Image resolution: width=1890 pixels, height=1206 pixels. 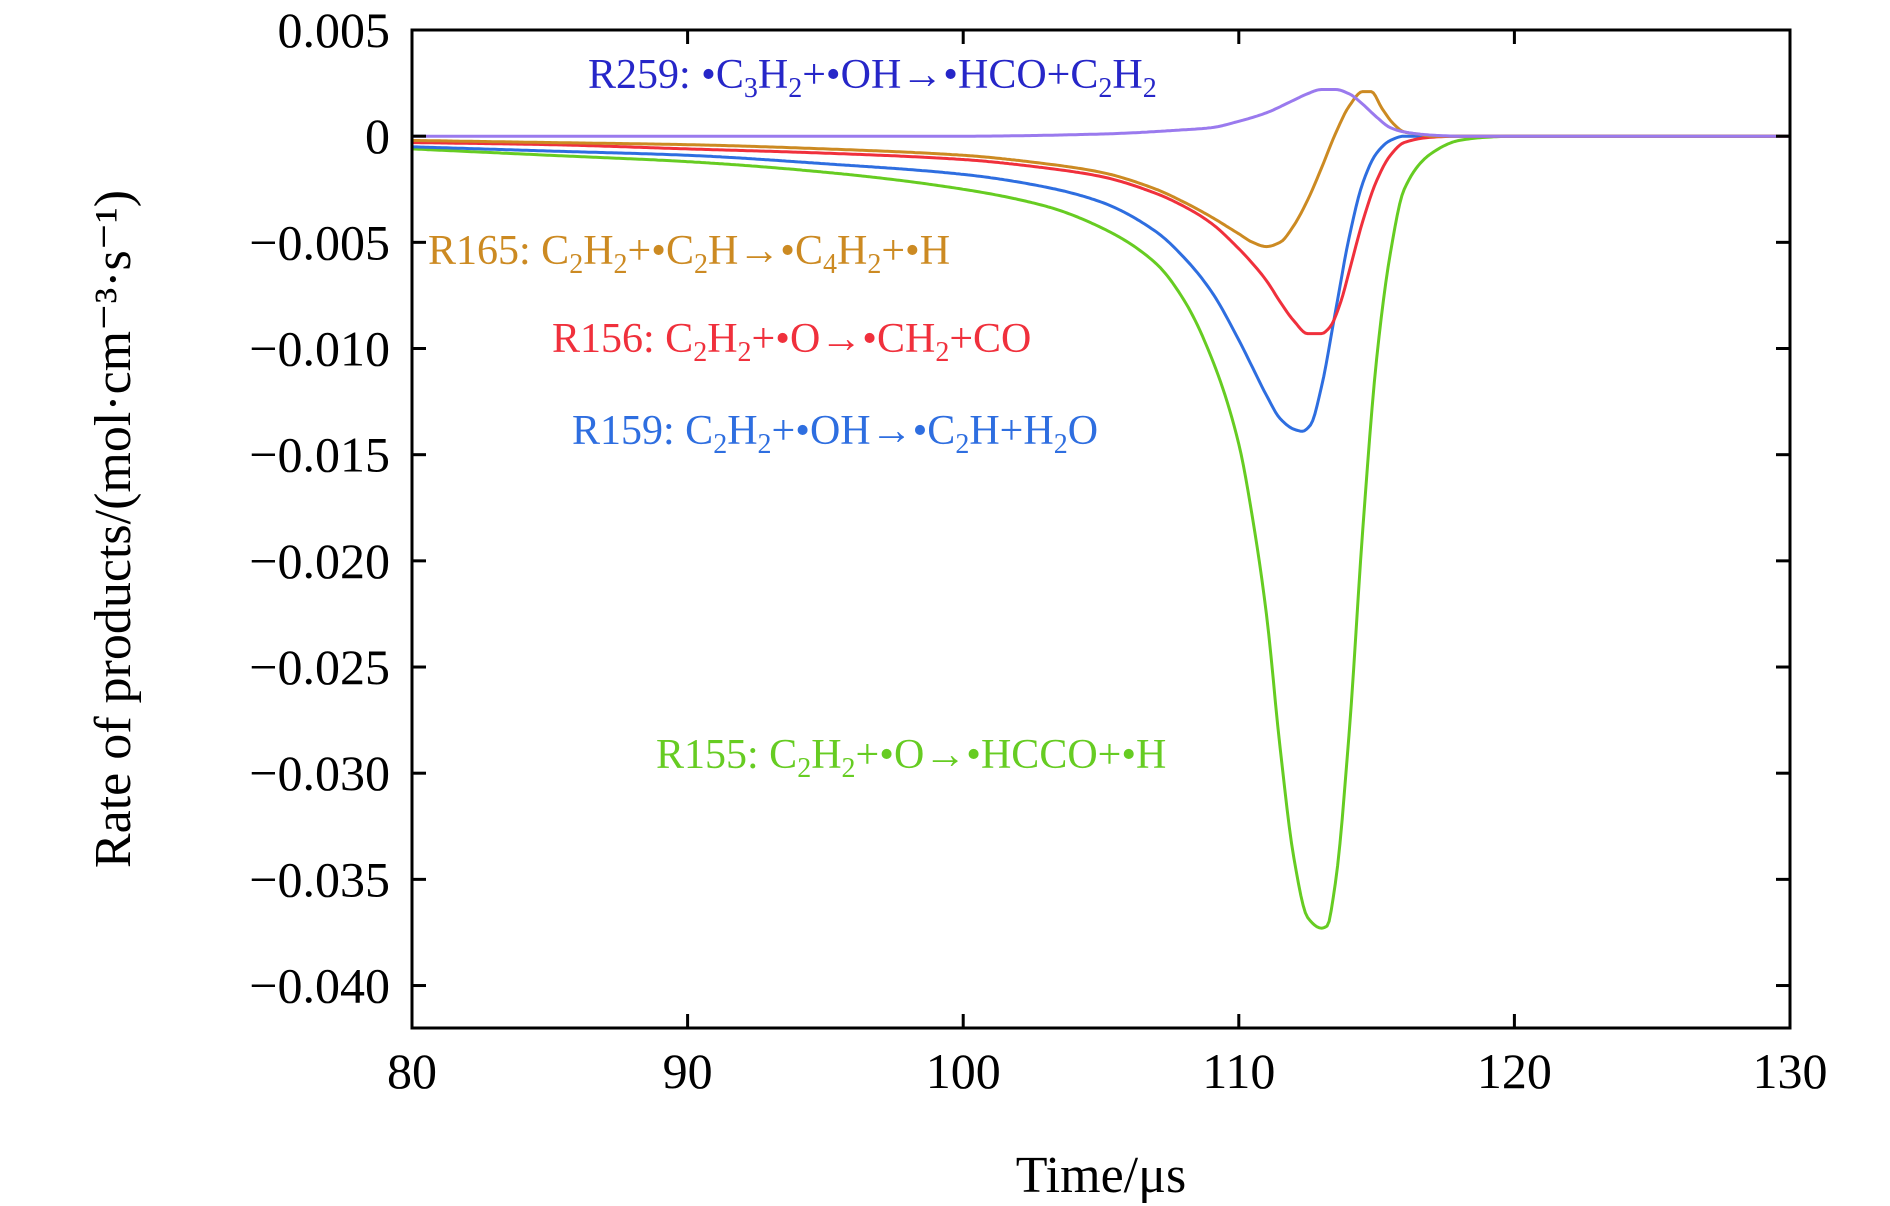 I want to click on x-tick-label: 80, so click(x=412, y=1071).